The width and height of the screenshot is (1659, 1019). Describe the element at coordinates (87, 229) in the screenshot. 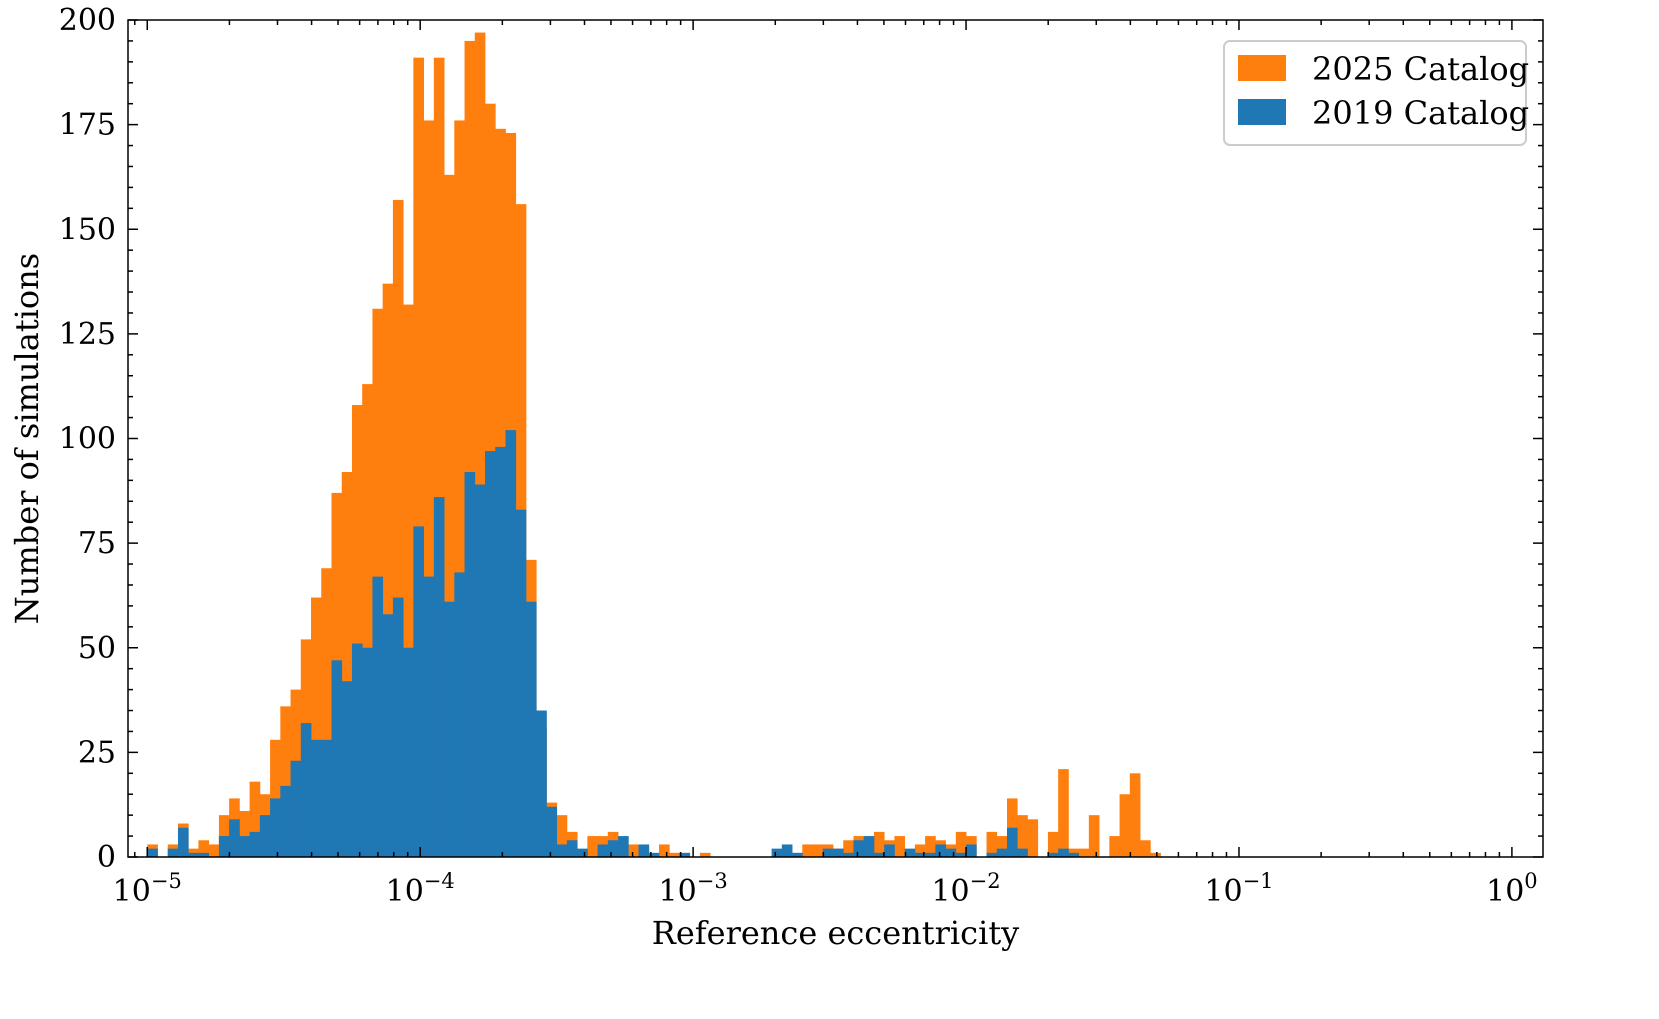

I see `y-tick-label: 150` at that location.